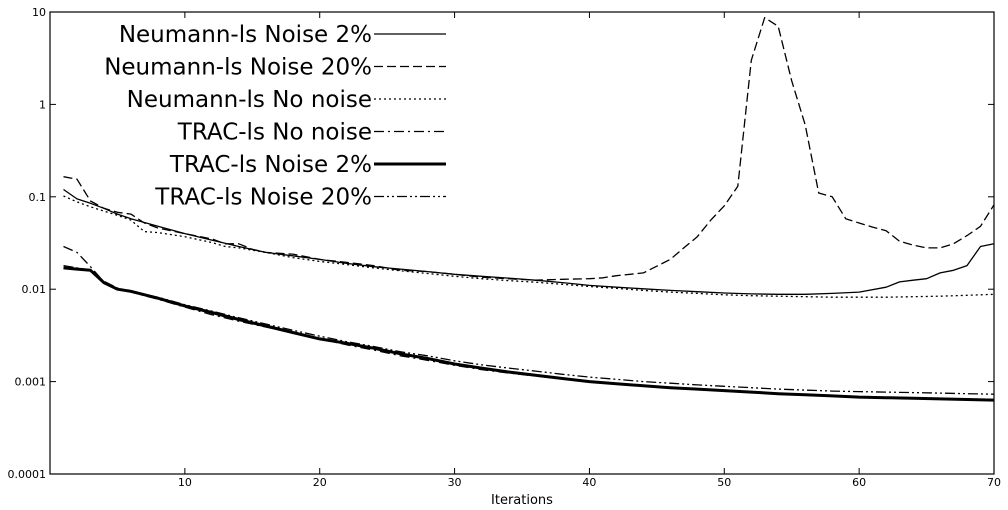 This screenshot has height=510, width=1008. What do you see at coordinates (39, 12) in the screenshot?
I see `y-tick-label: 10` at bounding box center [39, 12].